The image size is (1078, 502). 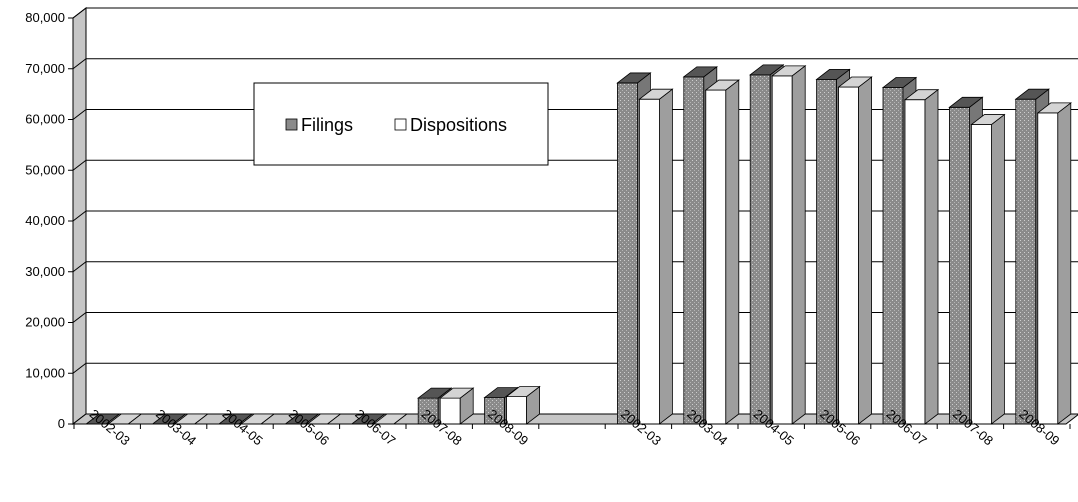 I want to click on y-tick-label: 10,000, so click(x=45, y=372).